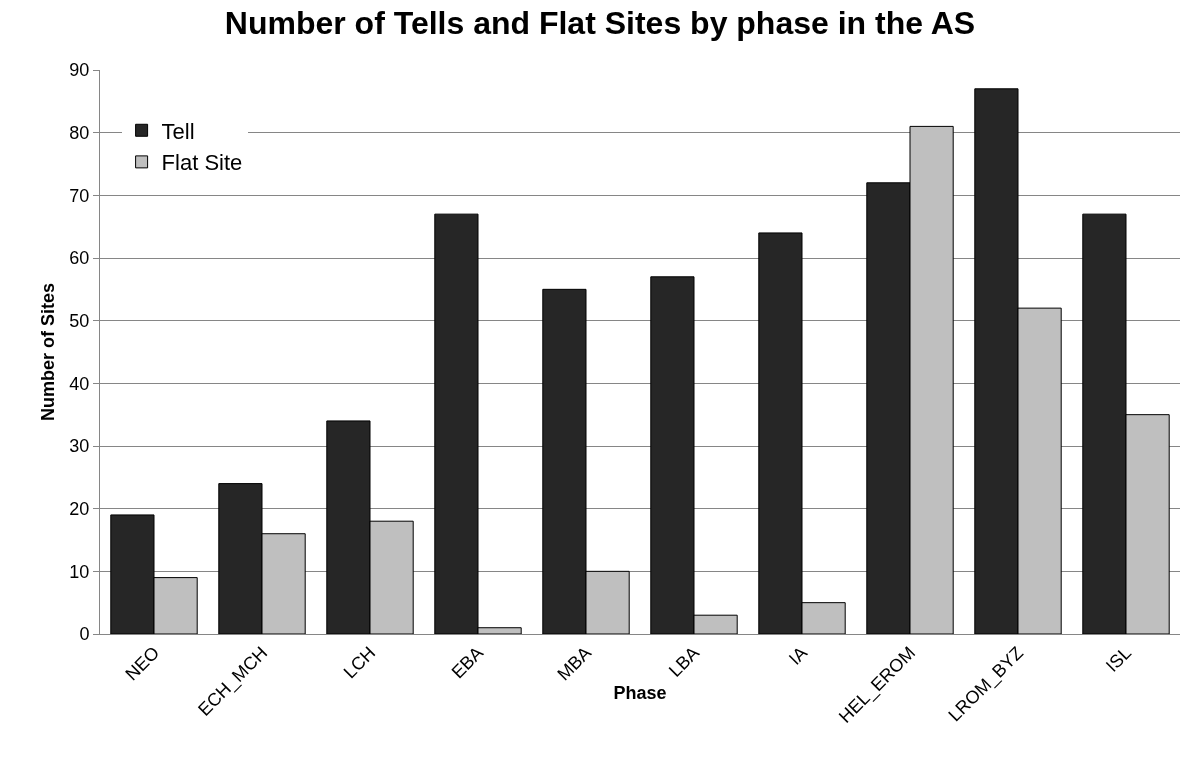 The height and width of the screenshot is (758, 1200). I want to click on y-axis-title: Number of Sites, so click(48, 352).